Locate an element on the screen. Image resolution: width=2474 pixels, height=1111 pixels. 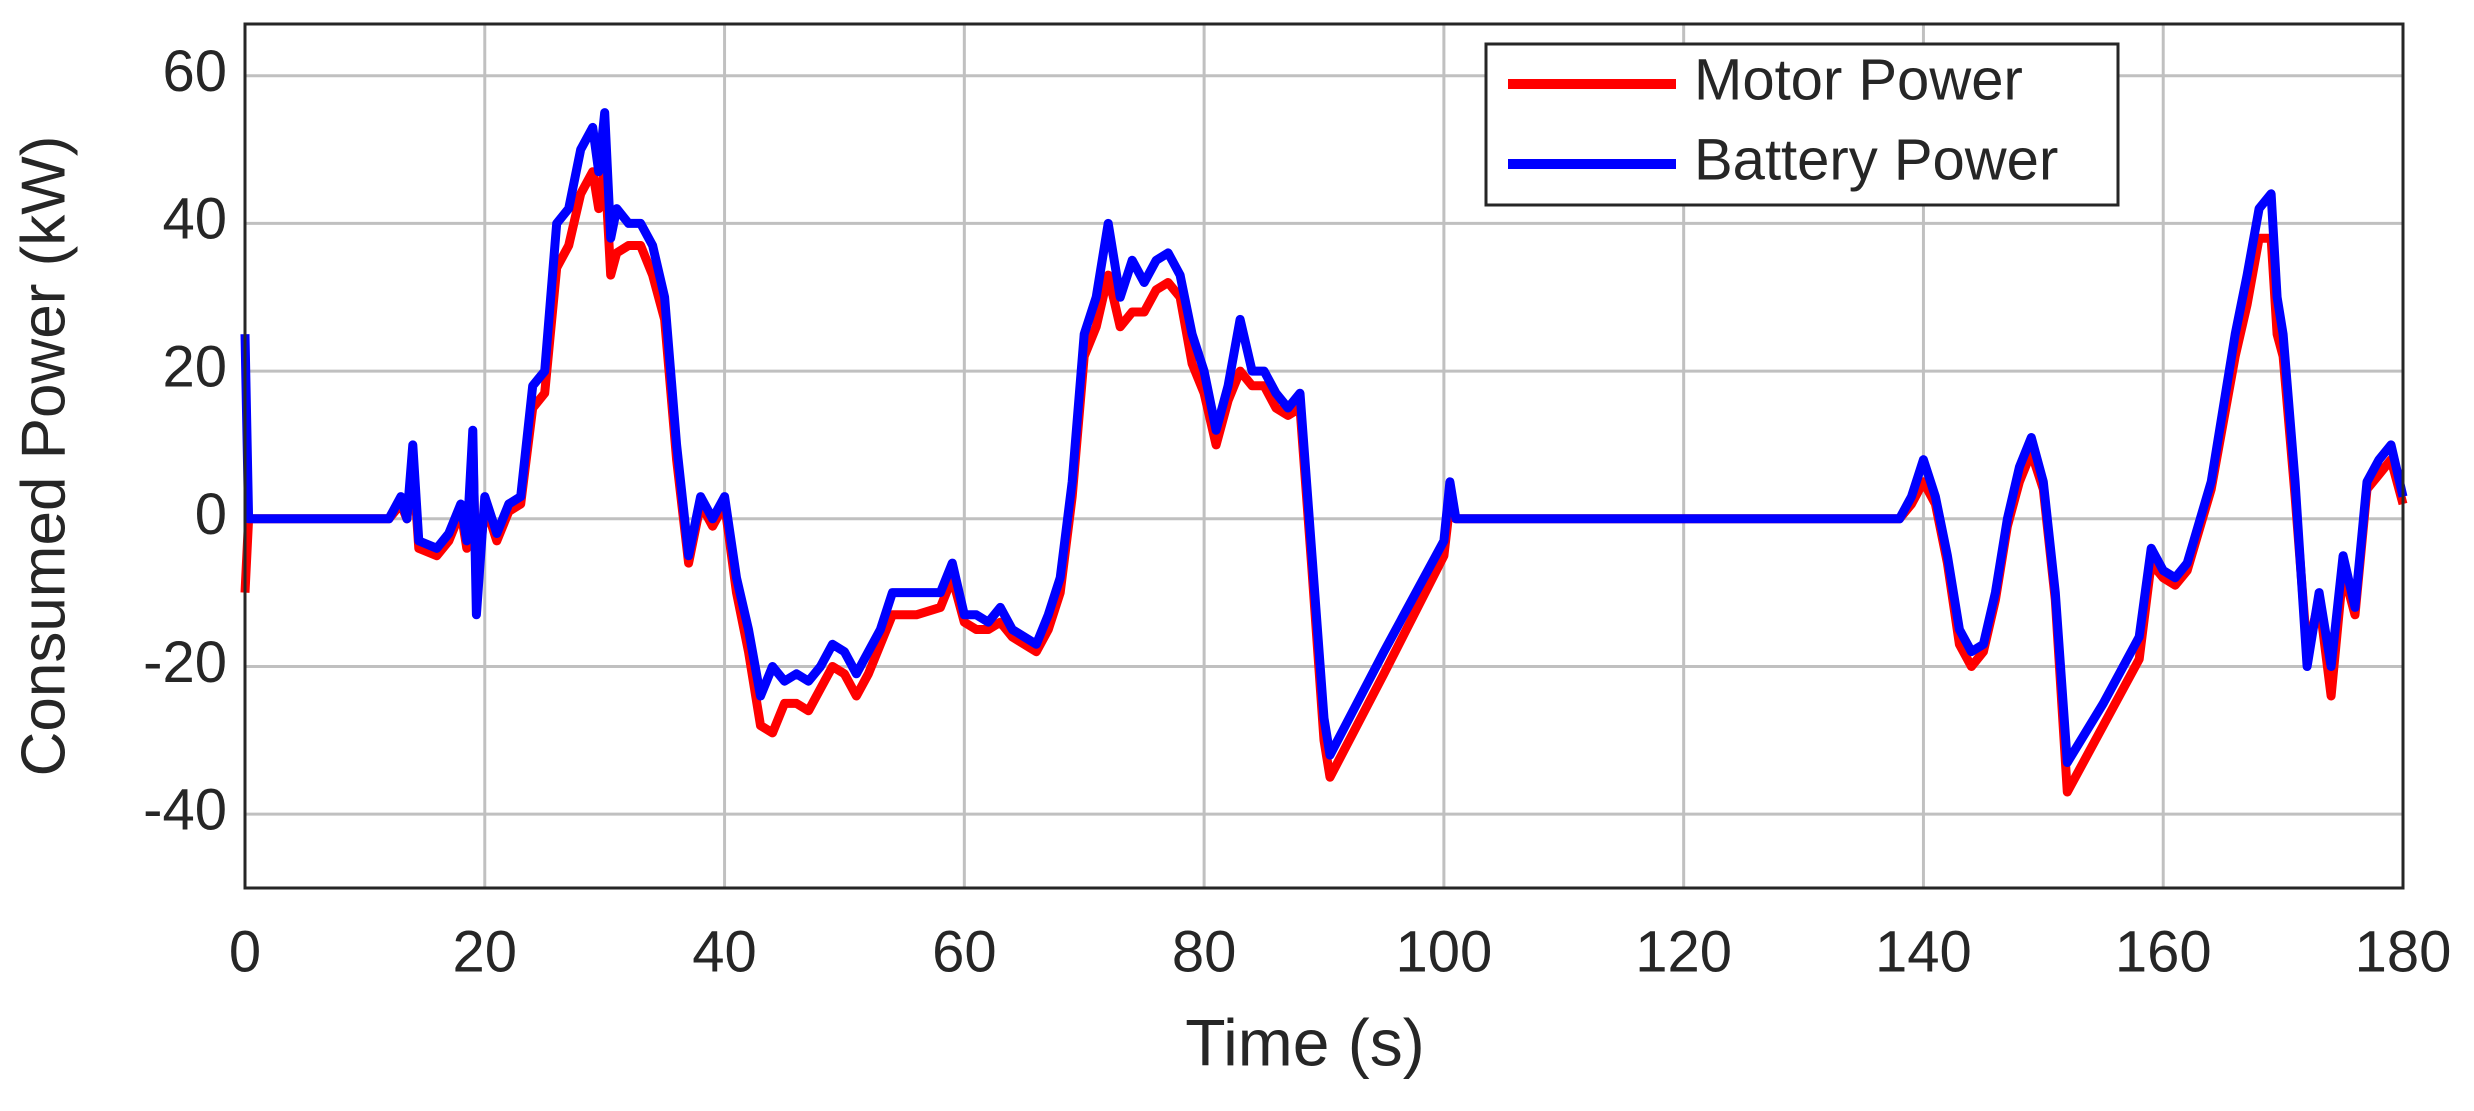
x-tick-label: 180 is located at coordinates (2403, 951).